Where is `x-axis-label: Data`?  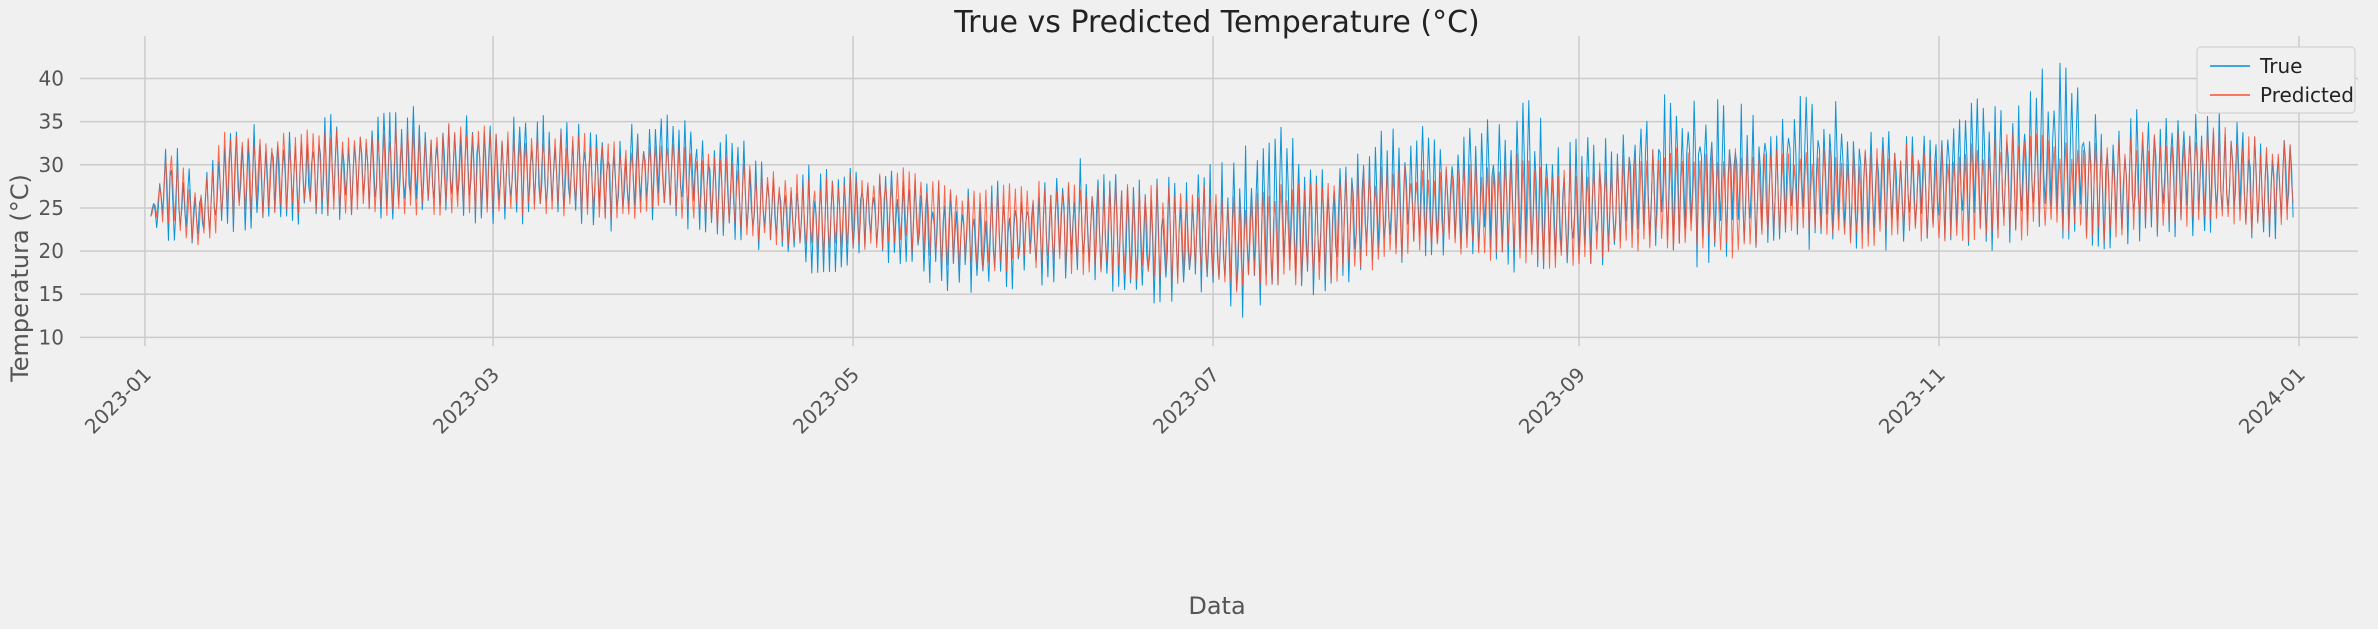 x-axis-label: Data is located at coordinates (1216, 606).